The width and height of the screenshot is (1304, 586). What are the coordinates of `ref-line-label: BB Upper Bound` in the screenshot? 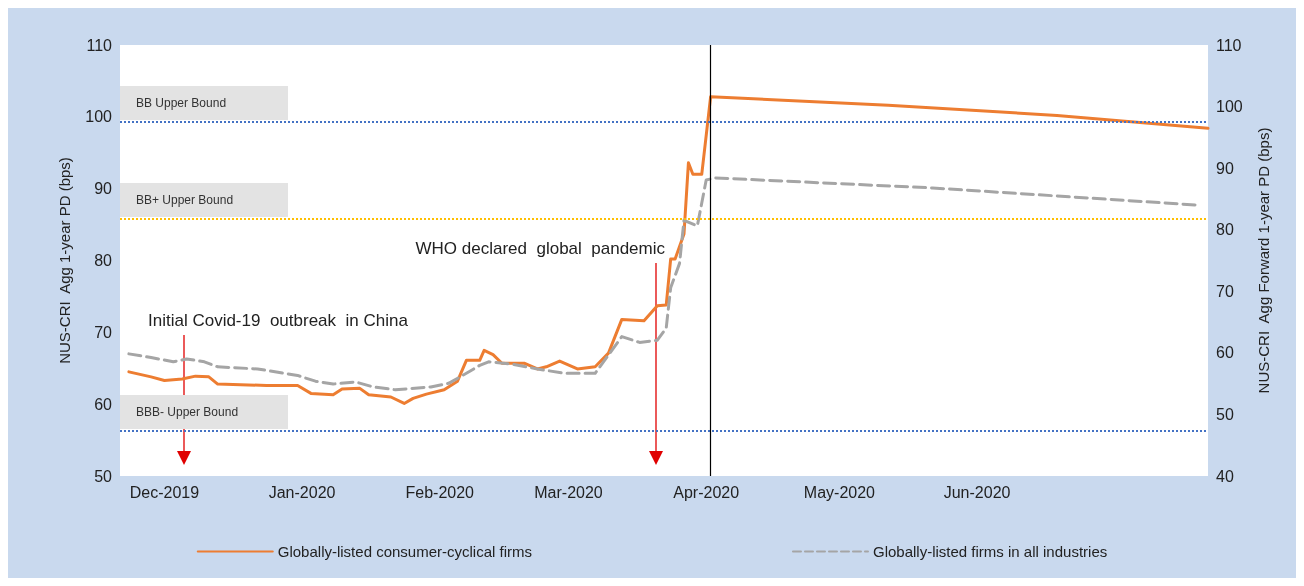 It's located at (181, 102).